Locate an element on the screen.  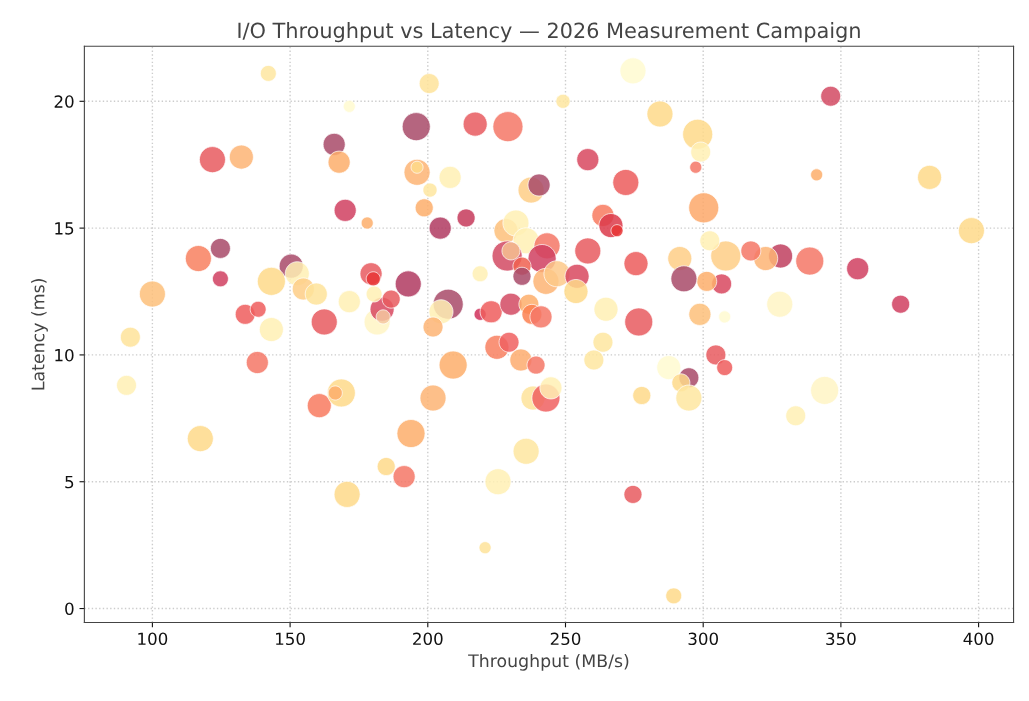
y-tick-label: 5 is located at coordinates (69, 482).